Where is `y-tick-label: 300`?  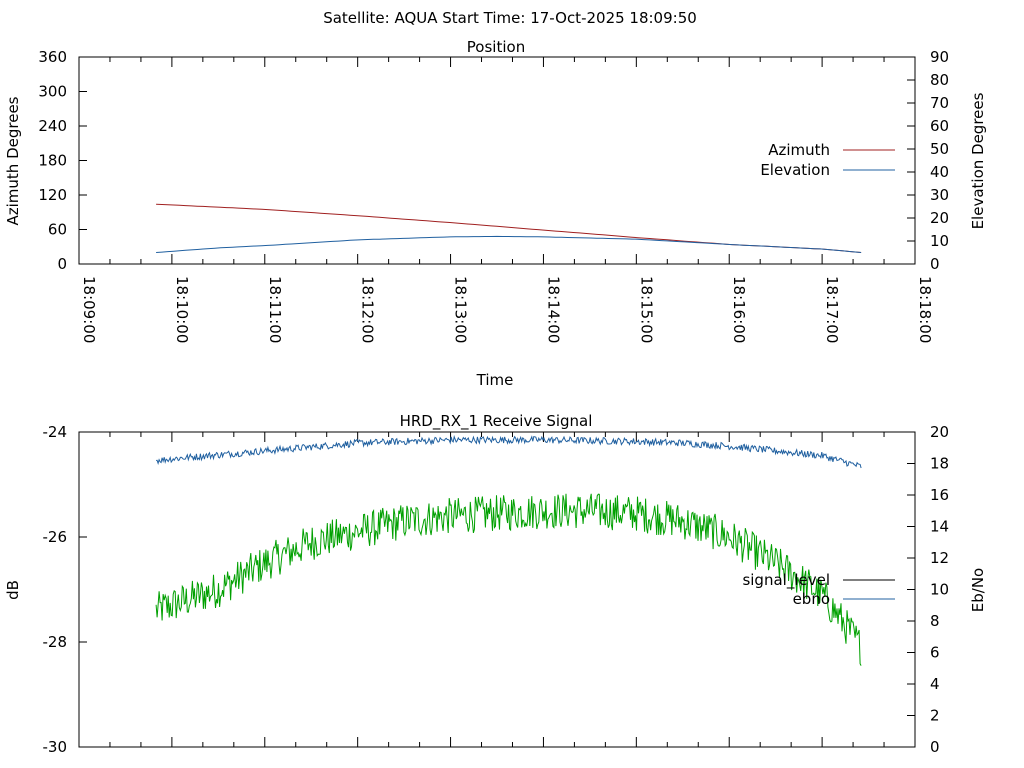 y-tick-label: 300 is located at coordinates (52, 92).